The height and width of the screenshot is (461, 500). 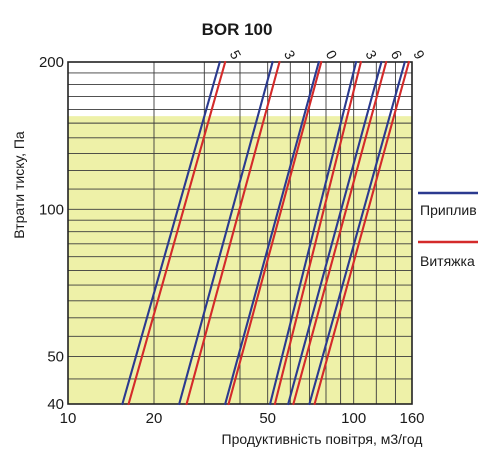 What do you see at coordinates (411, 418) in the screenshot?
I see `x-tick-label: 160` at bounding box center [411, 418].